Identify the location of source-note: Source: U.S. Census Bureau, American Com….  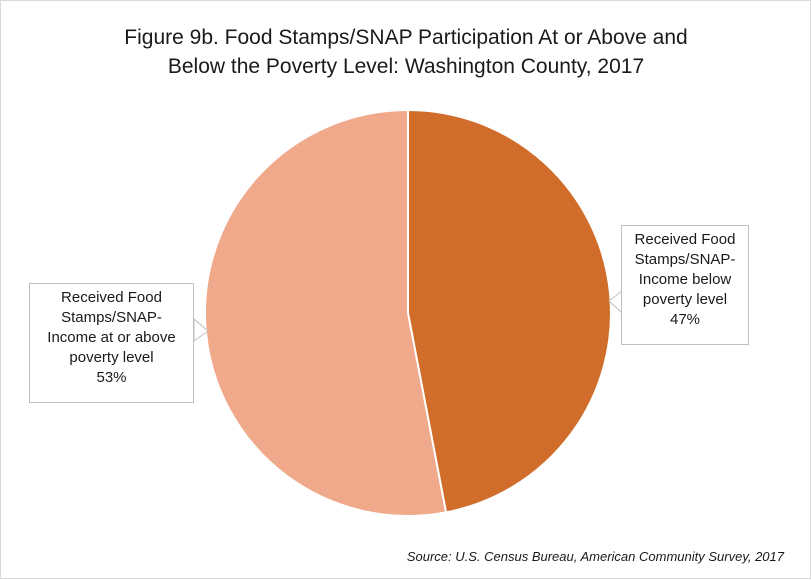
(595, 556).